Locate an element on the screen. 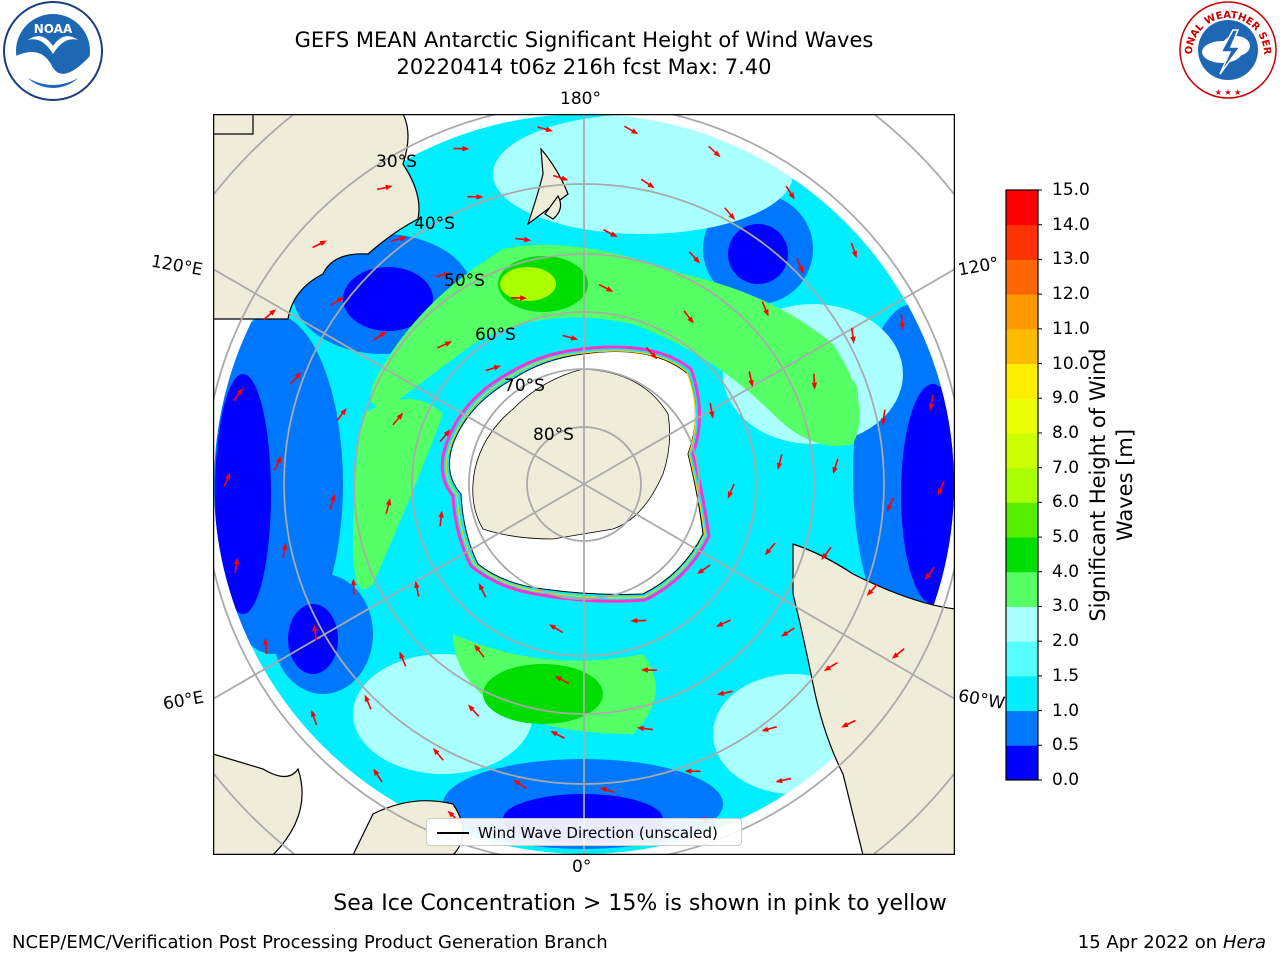 The height and width of the screenshot is (960, 1280). colorbar-tick-label: 0.5 is located at coordinates (1066, 745).